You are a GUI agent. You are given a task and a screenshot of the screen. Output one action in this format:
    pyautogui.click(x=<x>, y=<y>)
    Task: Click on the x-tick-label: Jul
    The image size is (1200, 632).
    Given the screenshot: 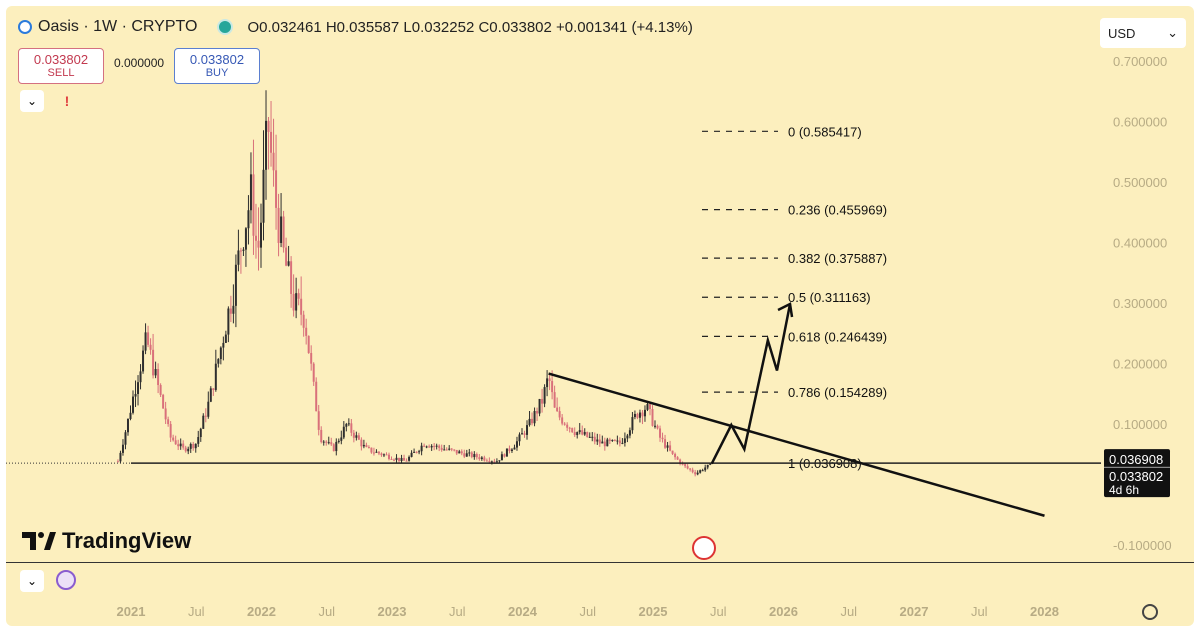 What is the action you would take?
    pyautogui.click(x=196, y=611)
    